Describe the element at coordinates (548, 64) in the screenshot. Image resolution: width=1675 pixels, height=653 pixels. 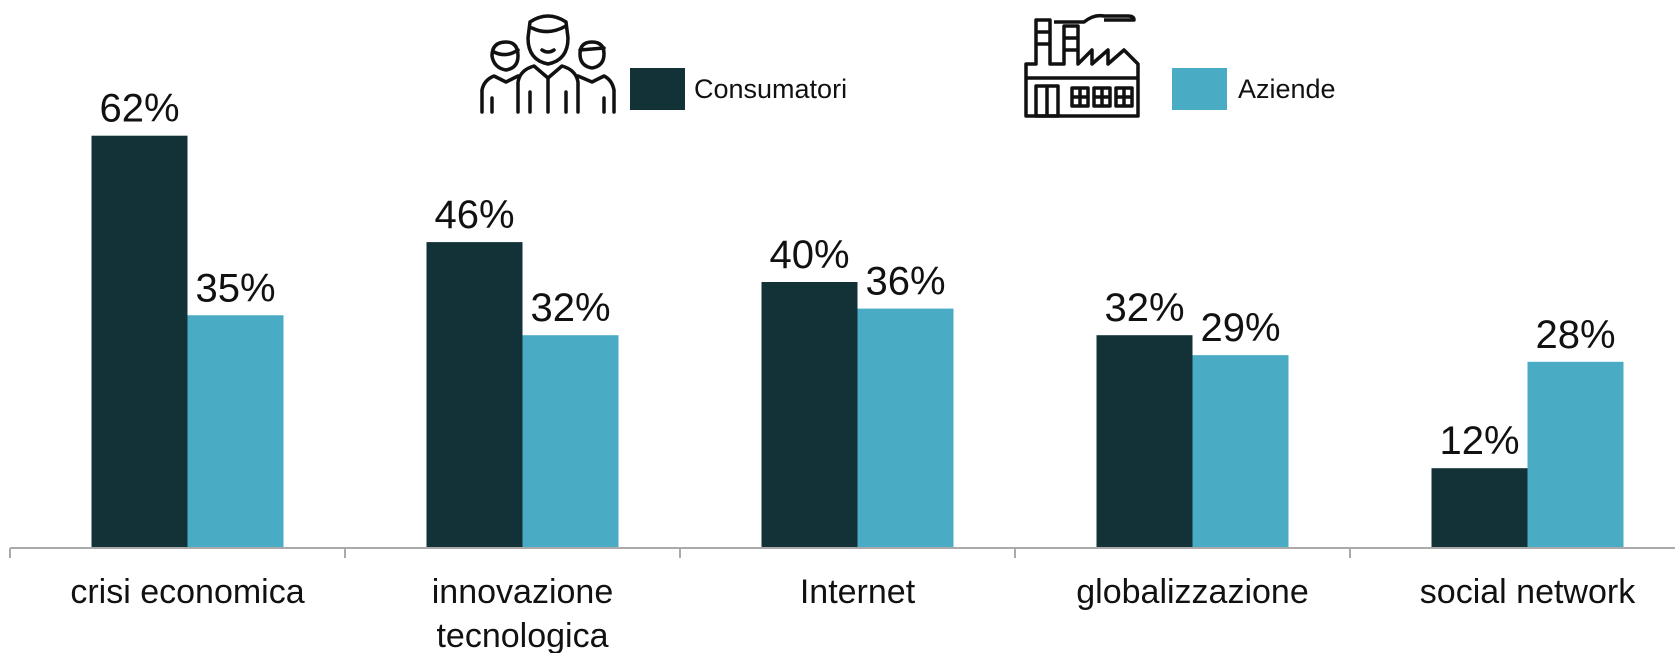
I see `people-group-icon` at that location.